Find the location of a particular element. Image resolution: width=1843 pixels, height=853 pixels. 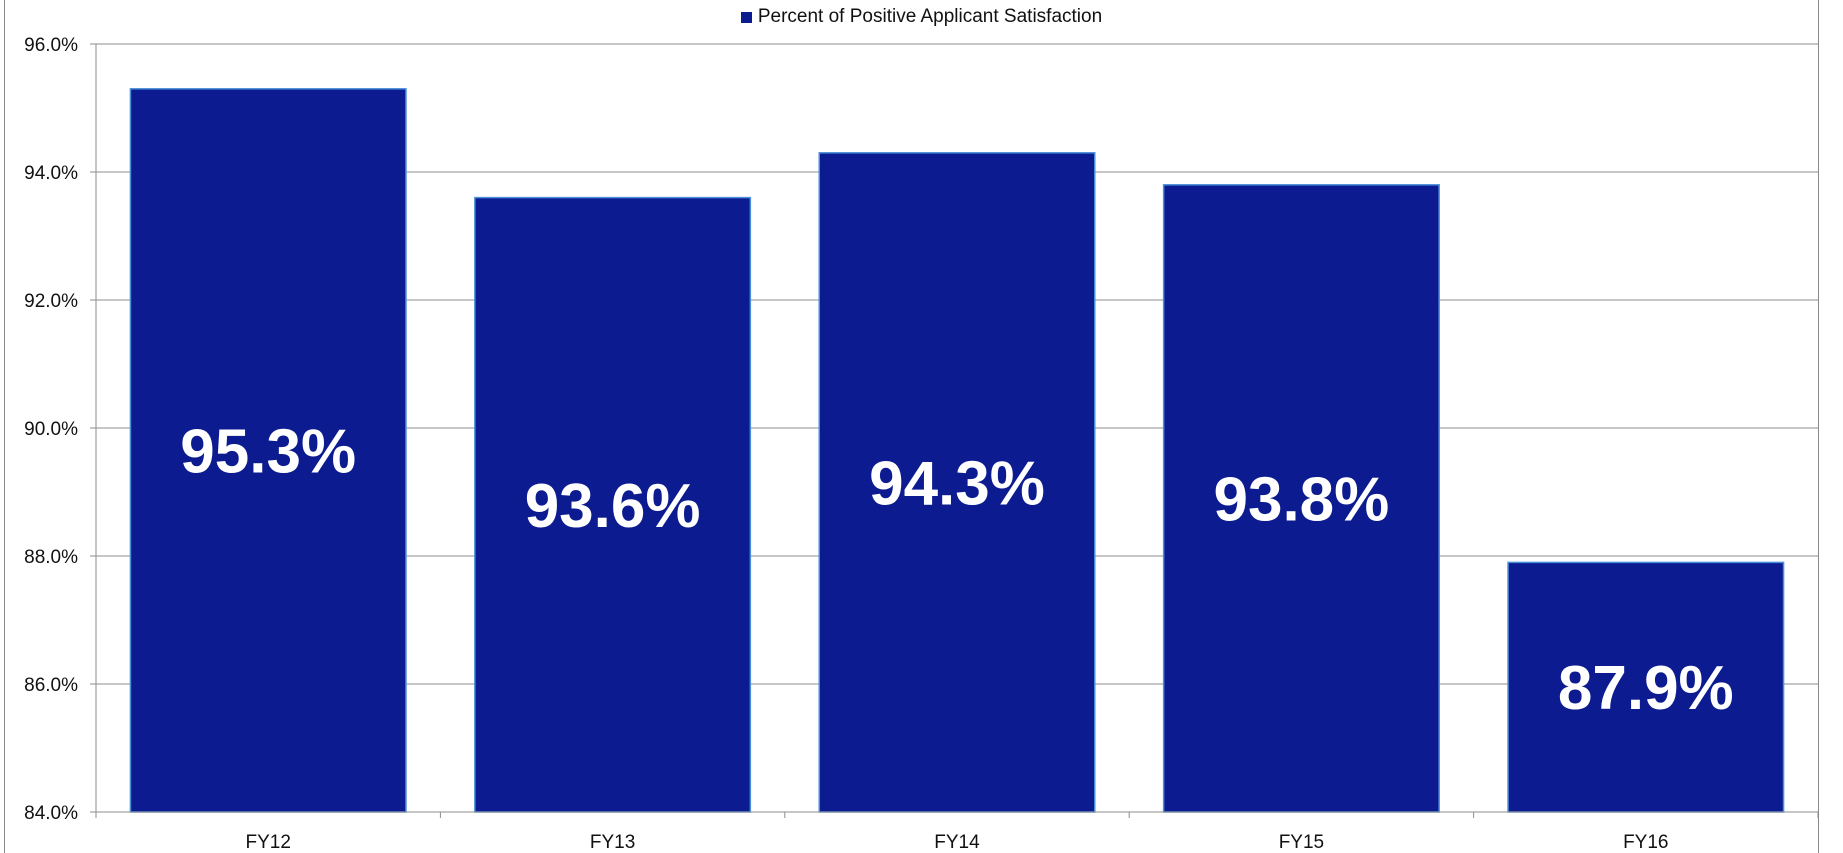

y-tick-label: 92.0% is located at coordinates (51, 301).